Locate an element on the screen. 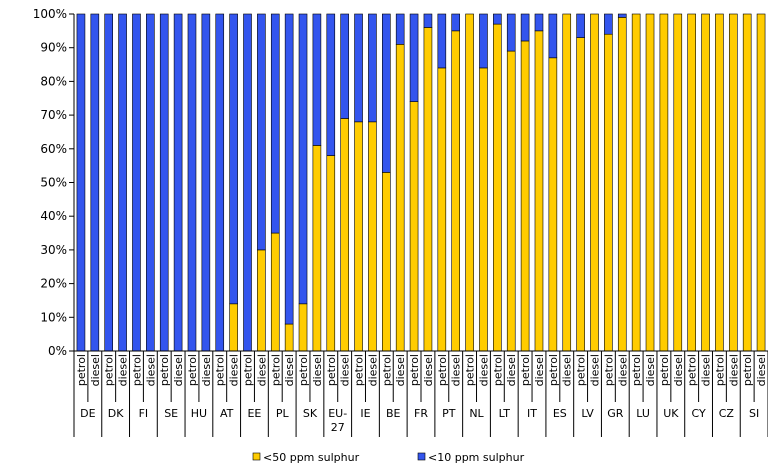  country-label: NL is located at coordinates (476, 413).